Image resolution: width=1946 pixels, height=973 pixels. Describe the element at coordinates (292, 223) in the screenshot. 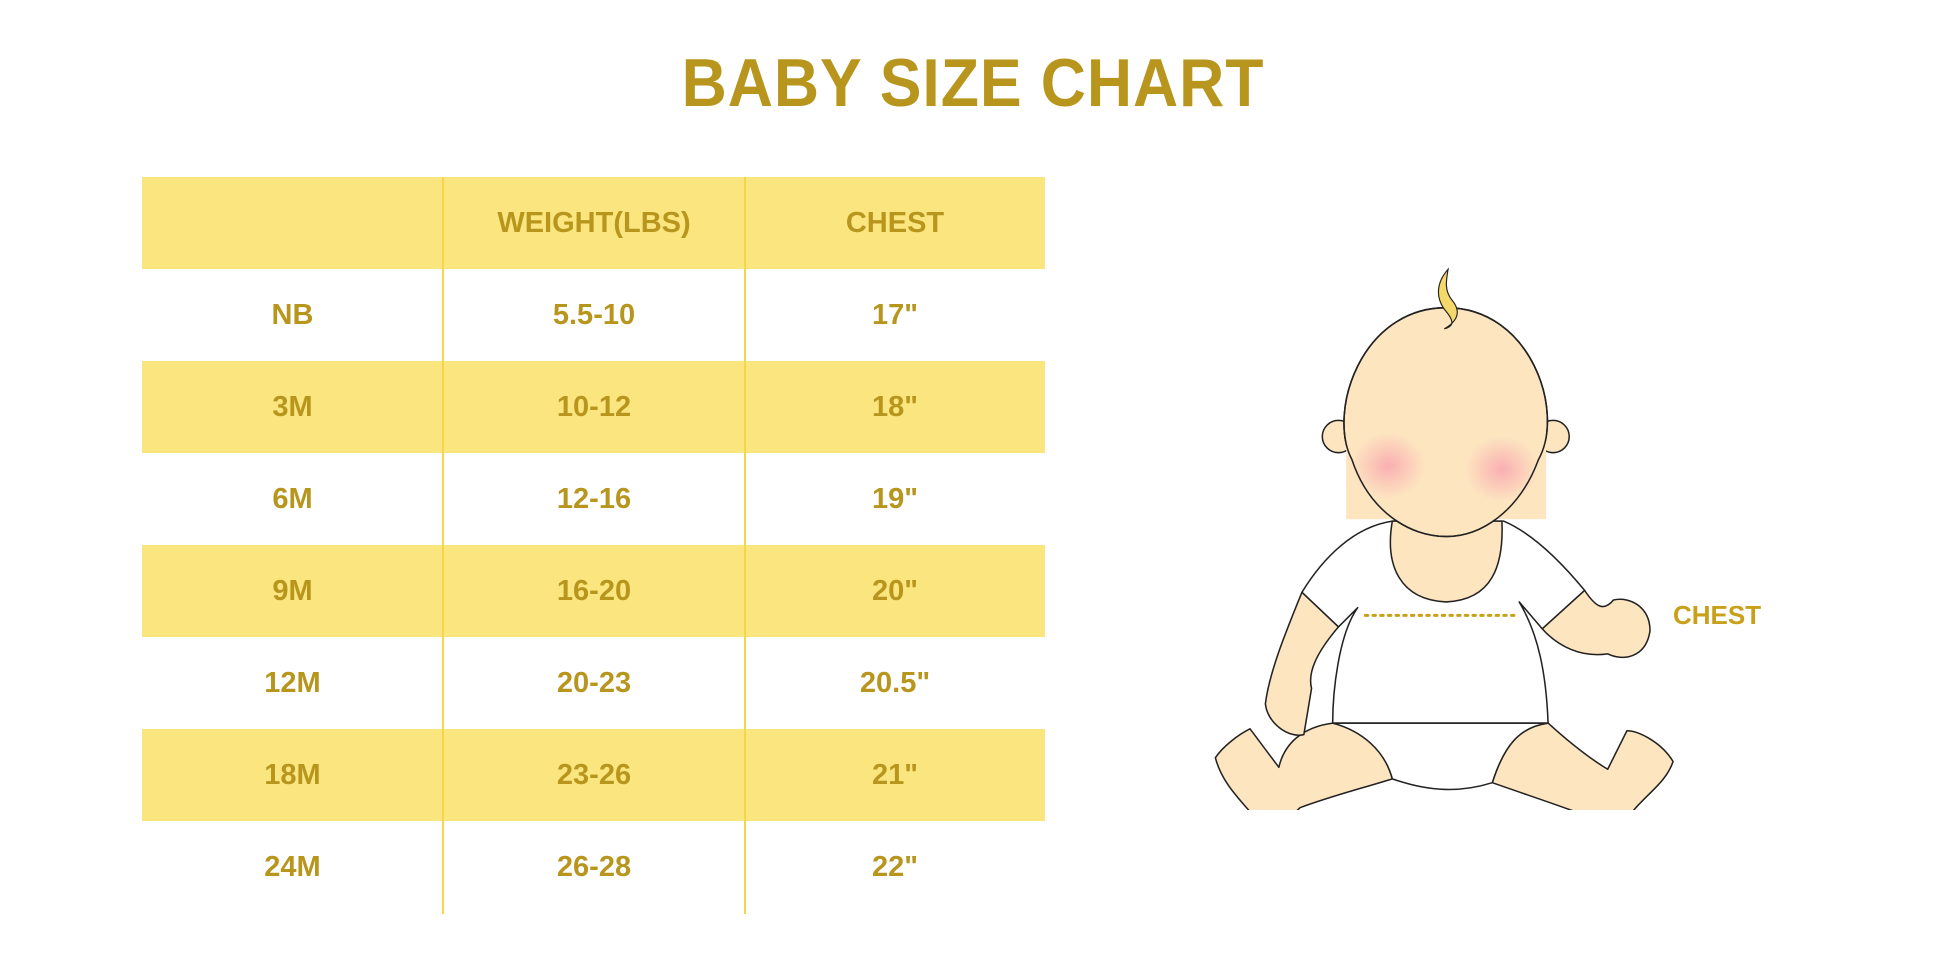

I see `header-size` at that location.